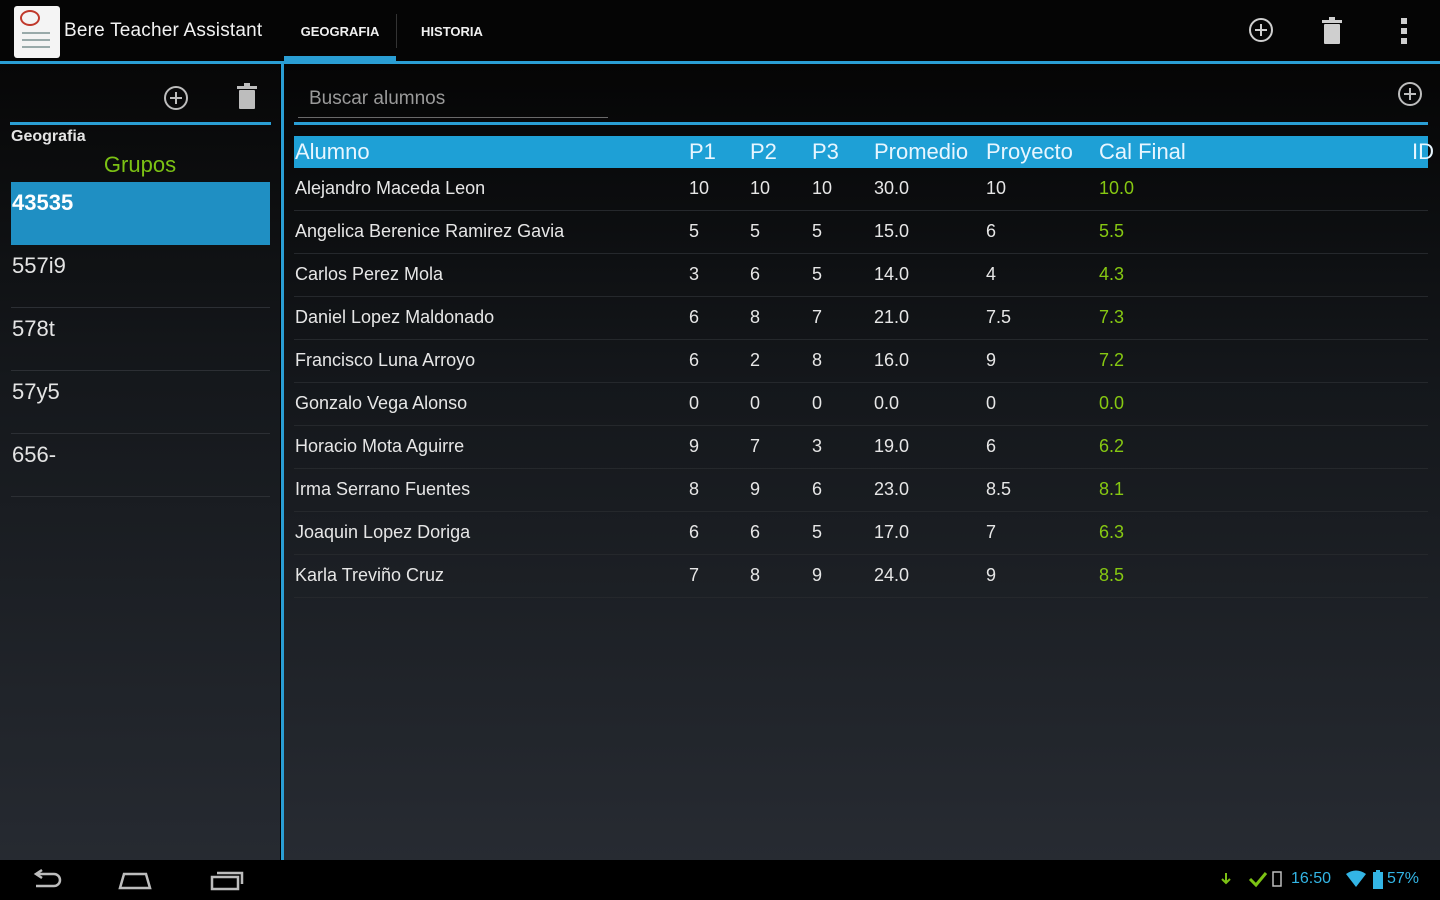 This screenshot has height=900, width=1440. I want to click on student-name-cell: Irma Serrano Fuentes, so click(383, 489).